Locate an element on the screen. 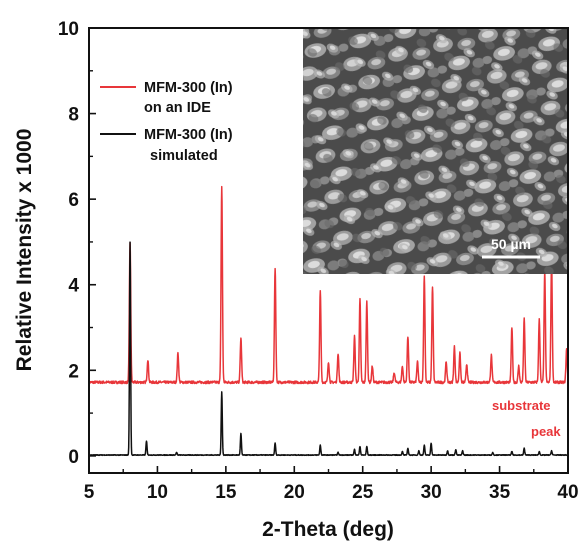 This screenshot has height=548, width=582. x-tick-label: 25 is located at coordinates (363, 492).